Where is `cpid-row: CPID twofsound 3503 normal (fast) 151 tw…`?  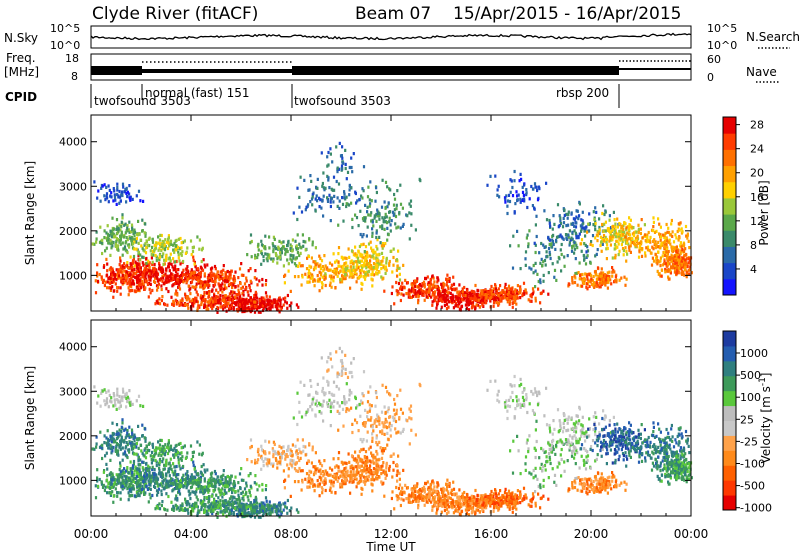 cpid-row: CPID twofsound 3503 normal (fast) 151 tw… is located at coordinates (312, 96).